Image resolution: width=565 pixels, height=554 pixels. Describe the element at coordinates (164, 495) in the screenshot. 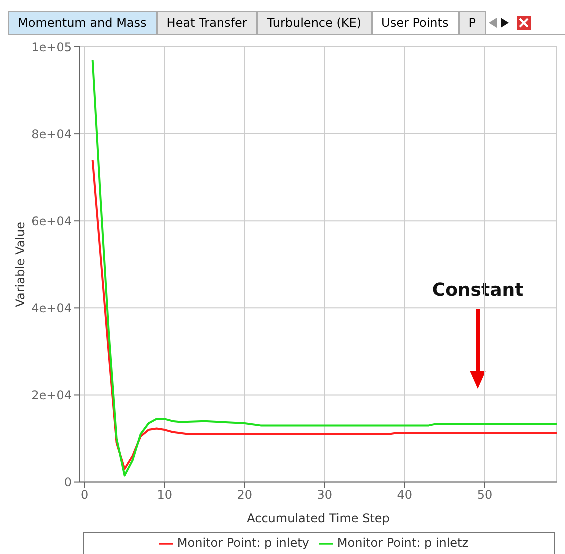

I see `x-tick-label: 10` at that location.